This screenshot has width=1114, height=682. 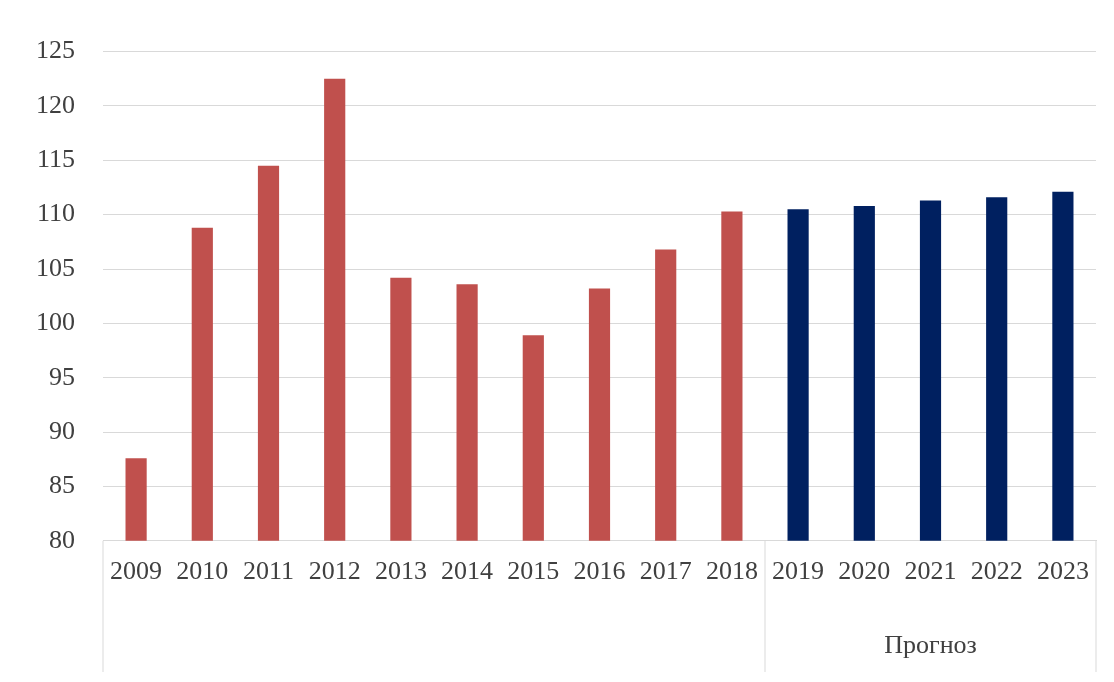 I want to click on x-tick-label: 2013, so click(x=400, y=571).